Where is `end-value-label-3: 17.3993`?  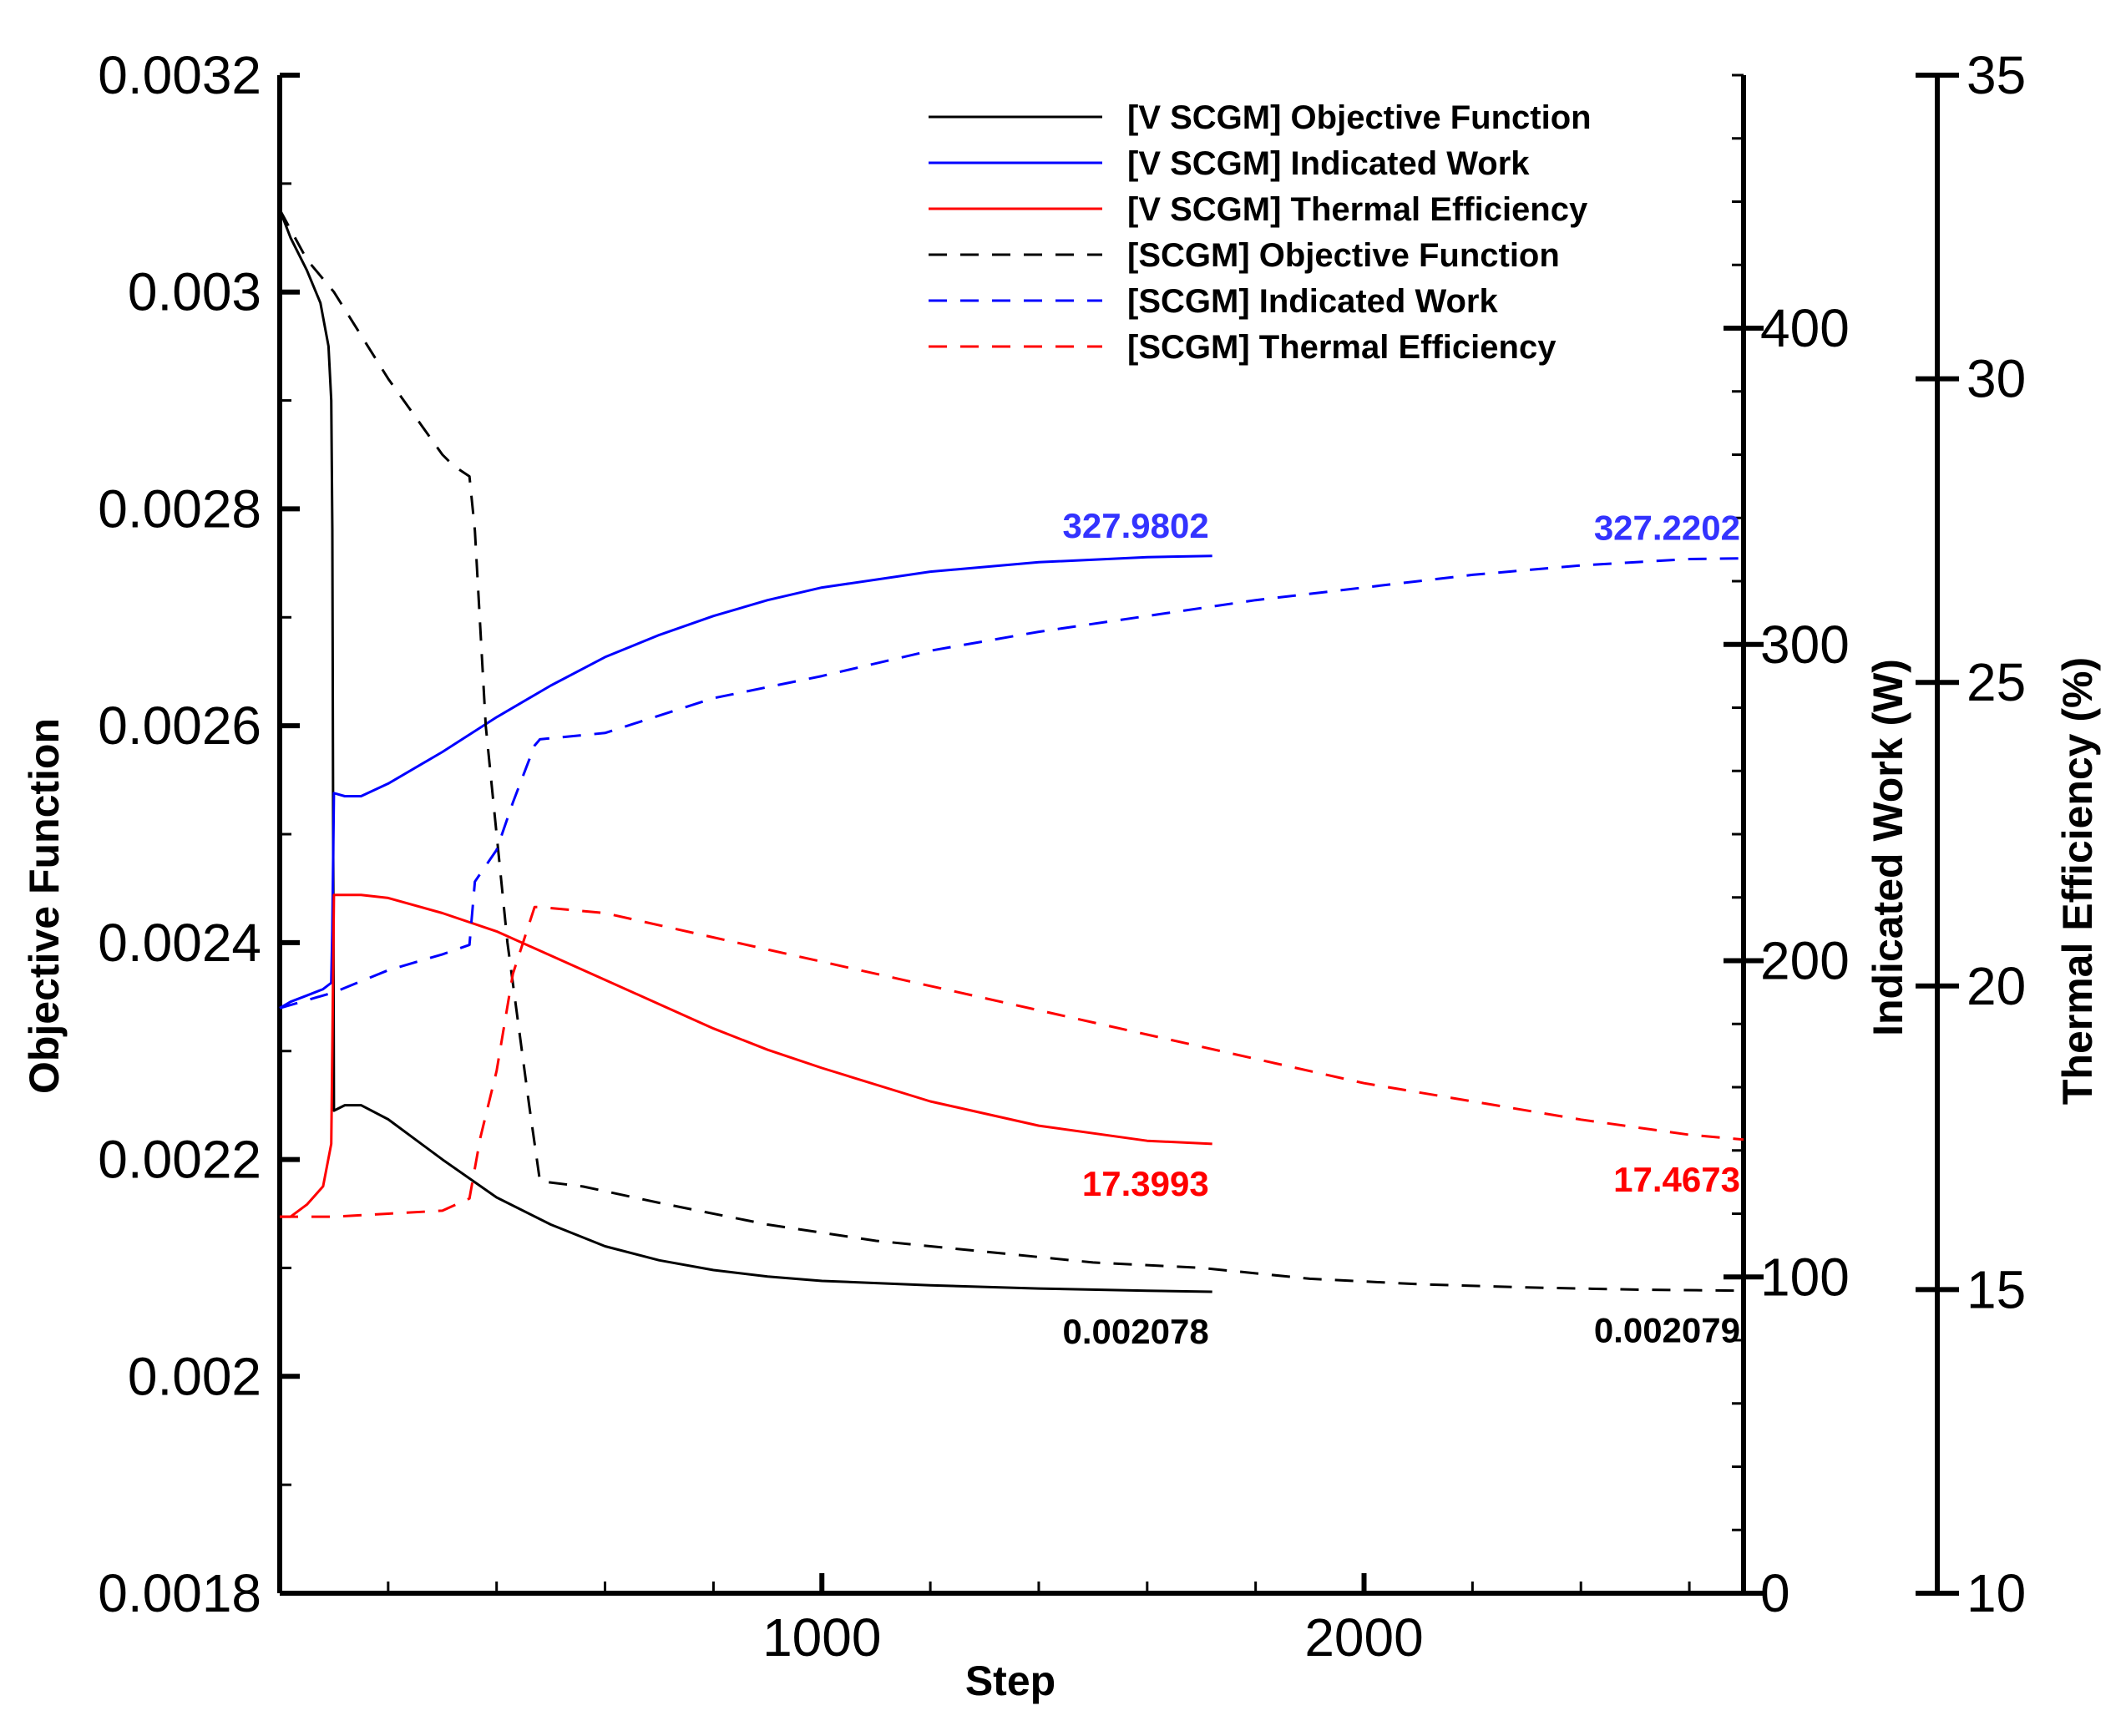
end-value-label-3: 17.3993 is located at coordinates (1145, 1183).